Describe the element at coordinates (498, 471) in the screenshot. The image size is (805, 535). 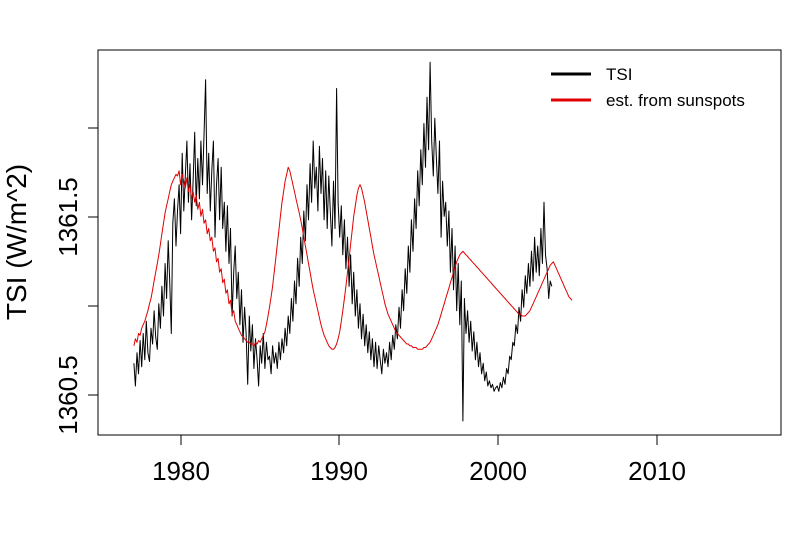
I see `x-tick-label: 2000` at that location.